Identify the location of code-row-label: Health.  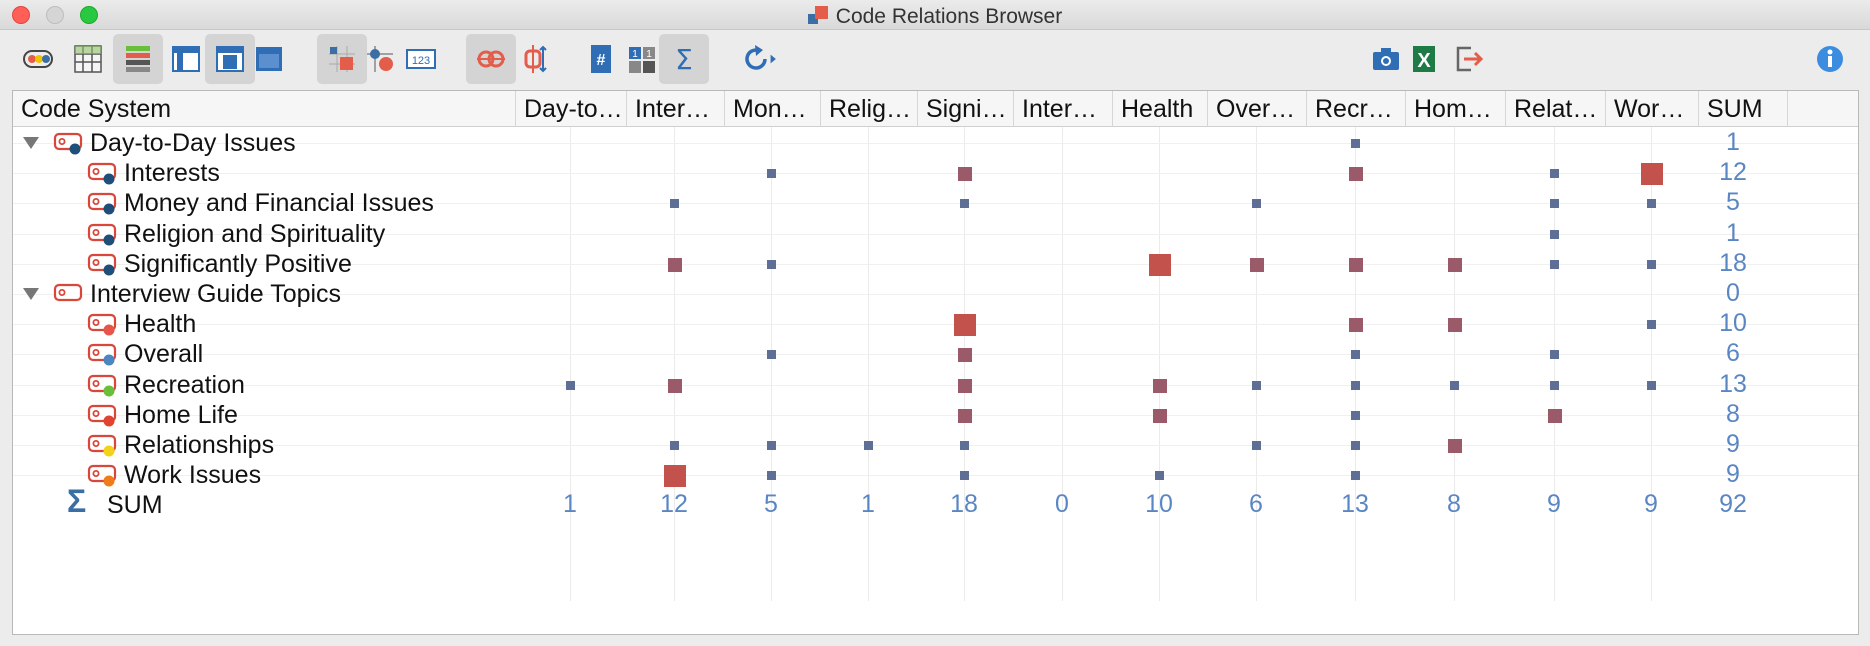
(160, 324).